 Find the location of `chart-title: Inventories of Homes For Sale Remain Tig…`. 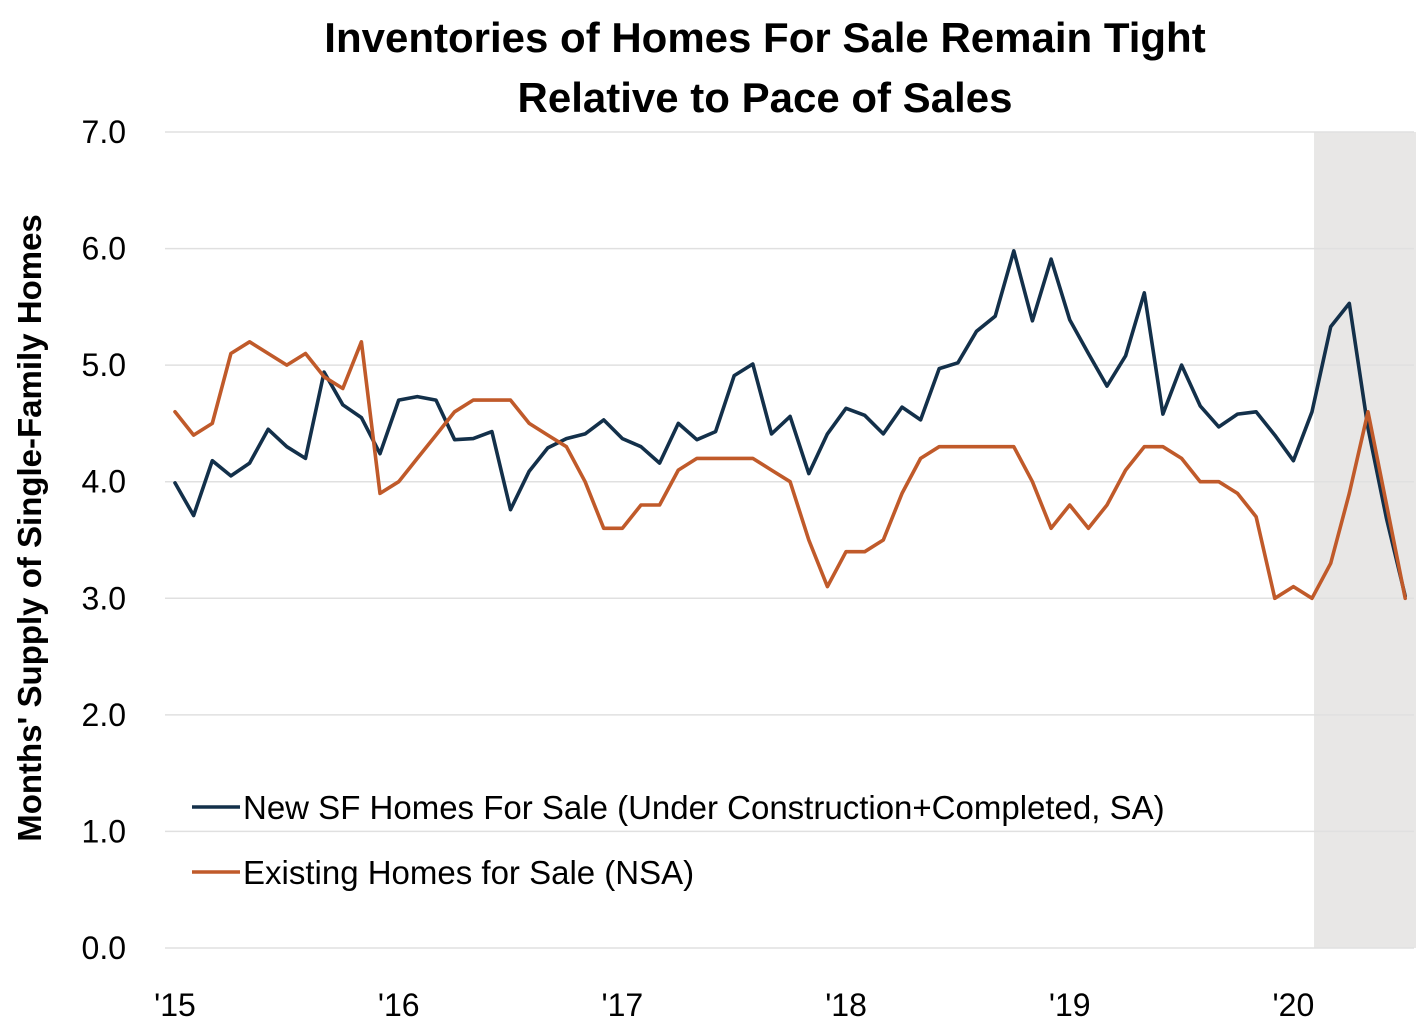

chart-title: Inventories of Homes For Sale Remain Tig… is located at coordinates (710, 68).